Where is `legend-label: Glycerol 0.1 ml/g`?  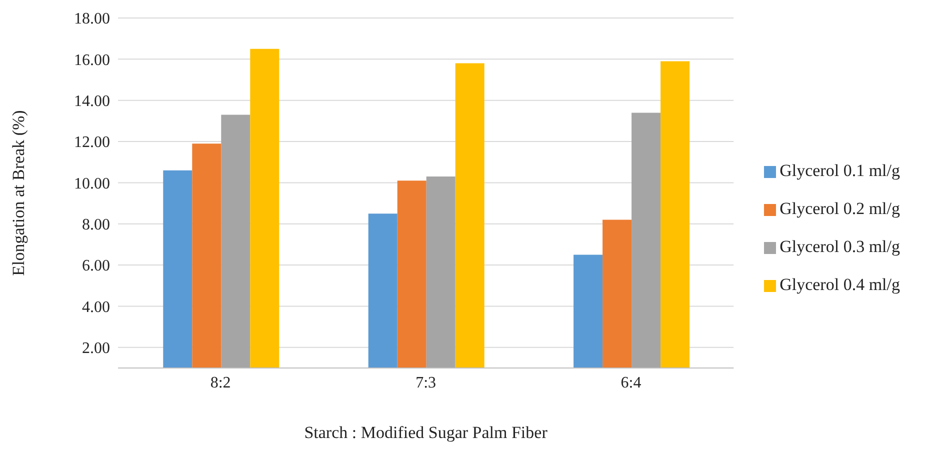
legend-label: Glycerol 0.1 ml/g is located at coordinates (840, 170).